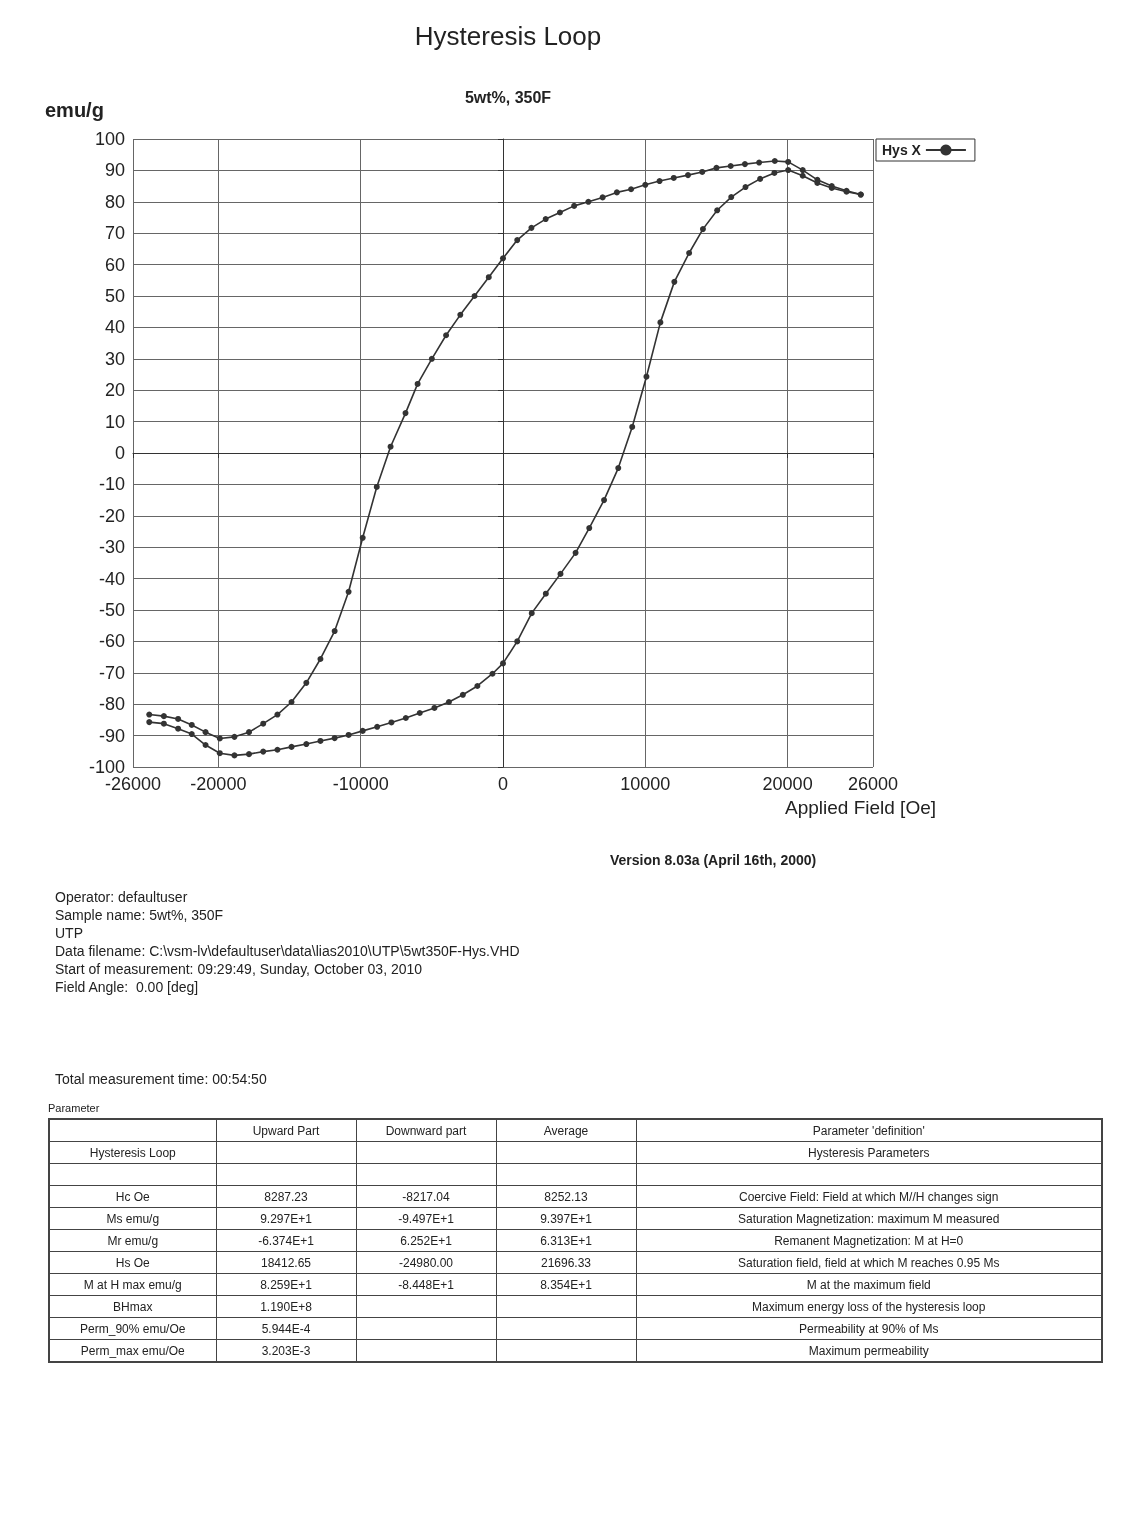 This screenshot has width=1147, height=1534. What do you see at coordinates (566, 1218) in the screenshot?
I see `text: 9.397E+1` at bounding box center [566, 1218].